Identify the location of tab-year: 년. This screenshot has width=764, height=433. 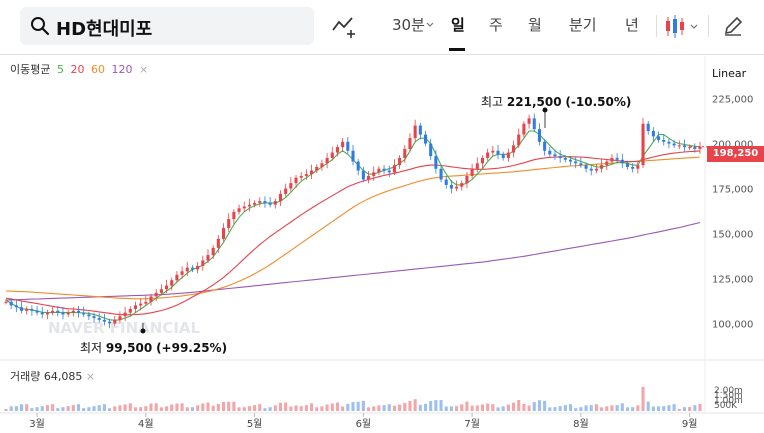
(632, 25).